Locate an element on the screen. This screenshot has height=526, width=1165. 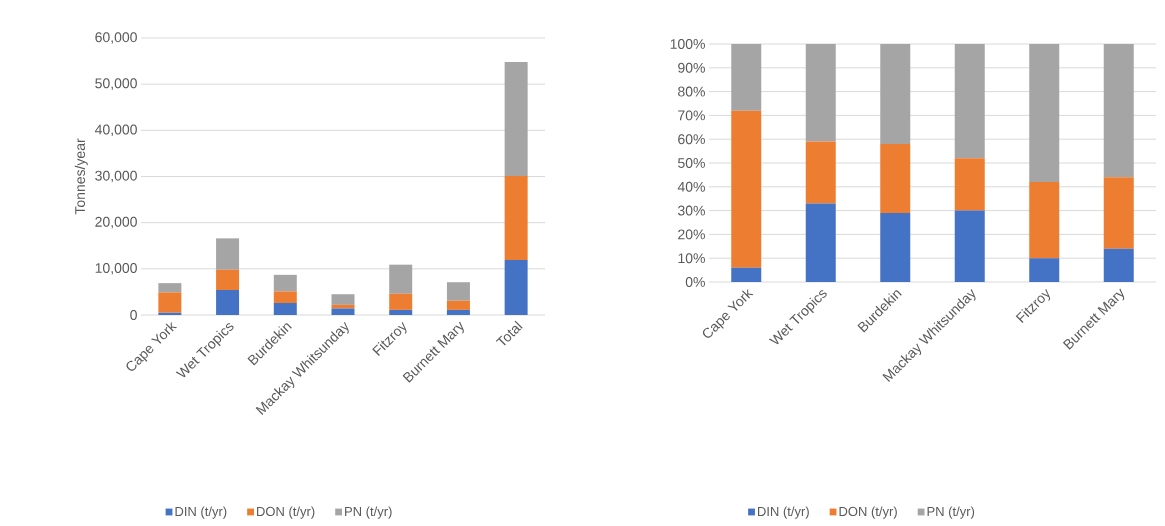
y-tick-label: 90% is located at coordinates (691, 67).